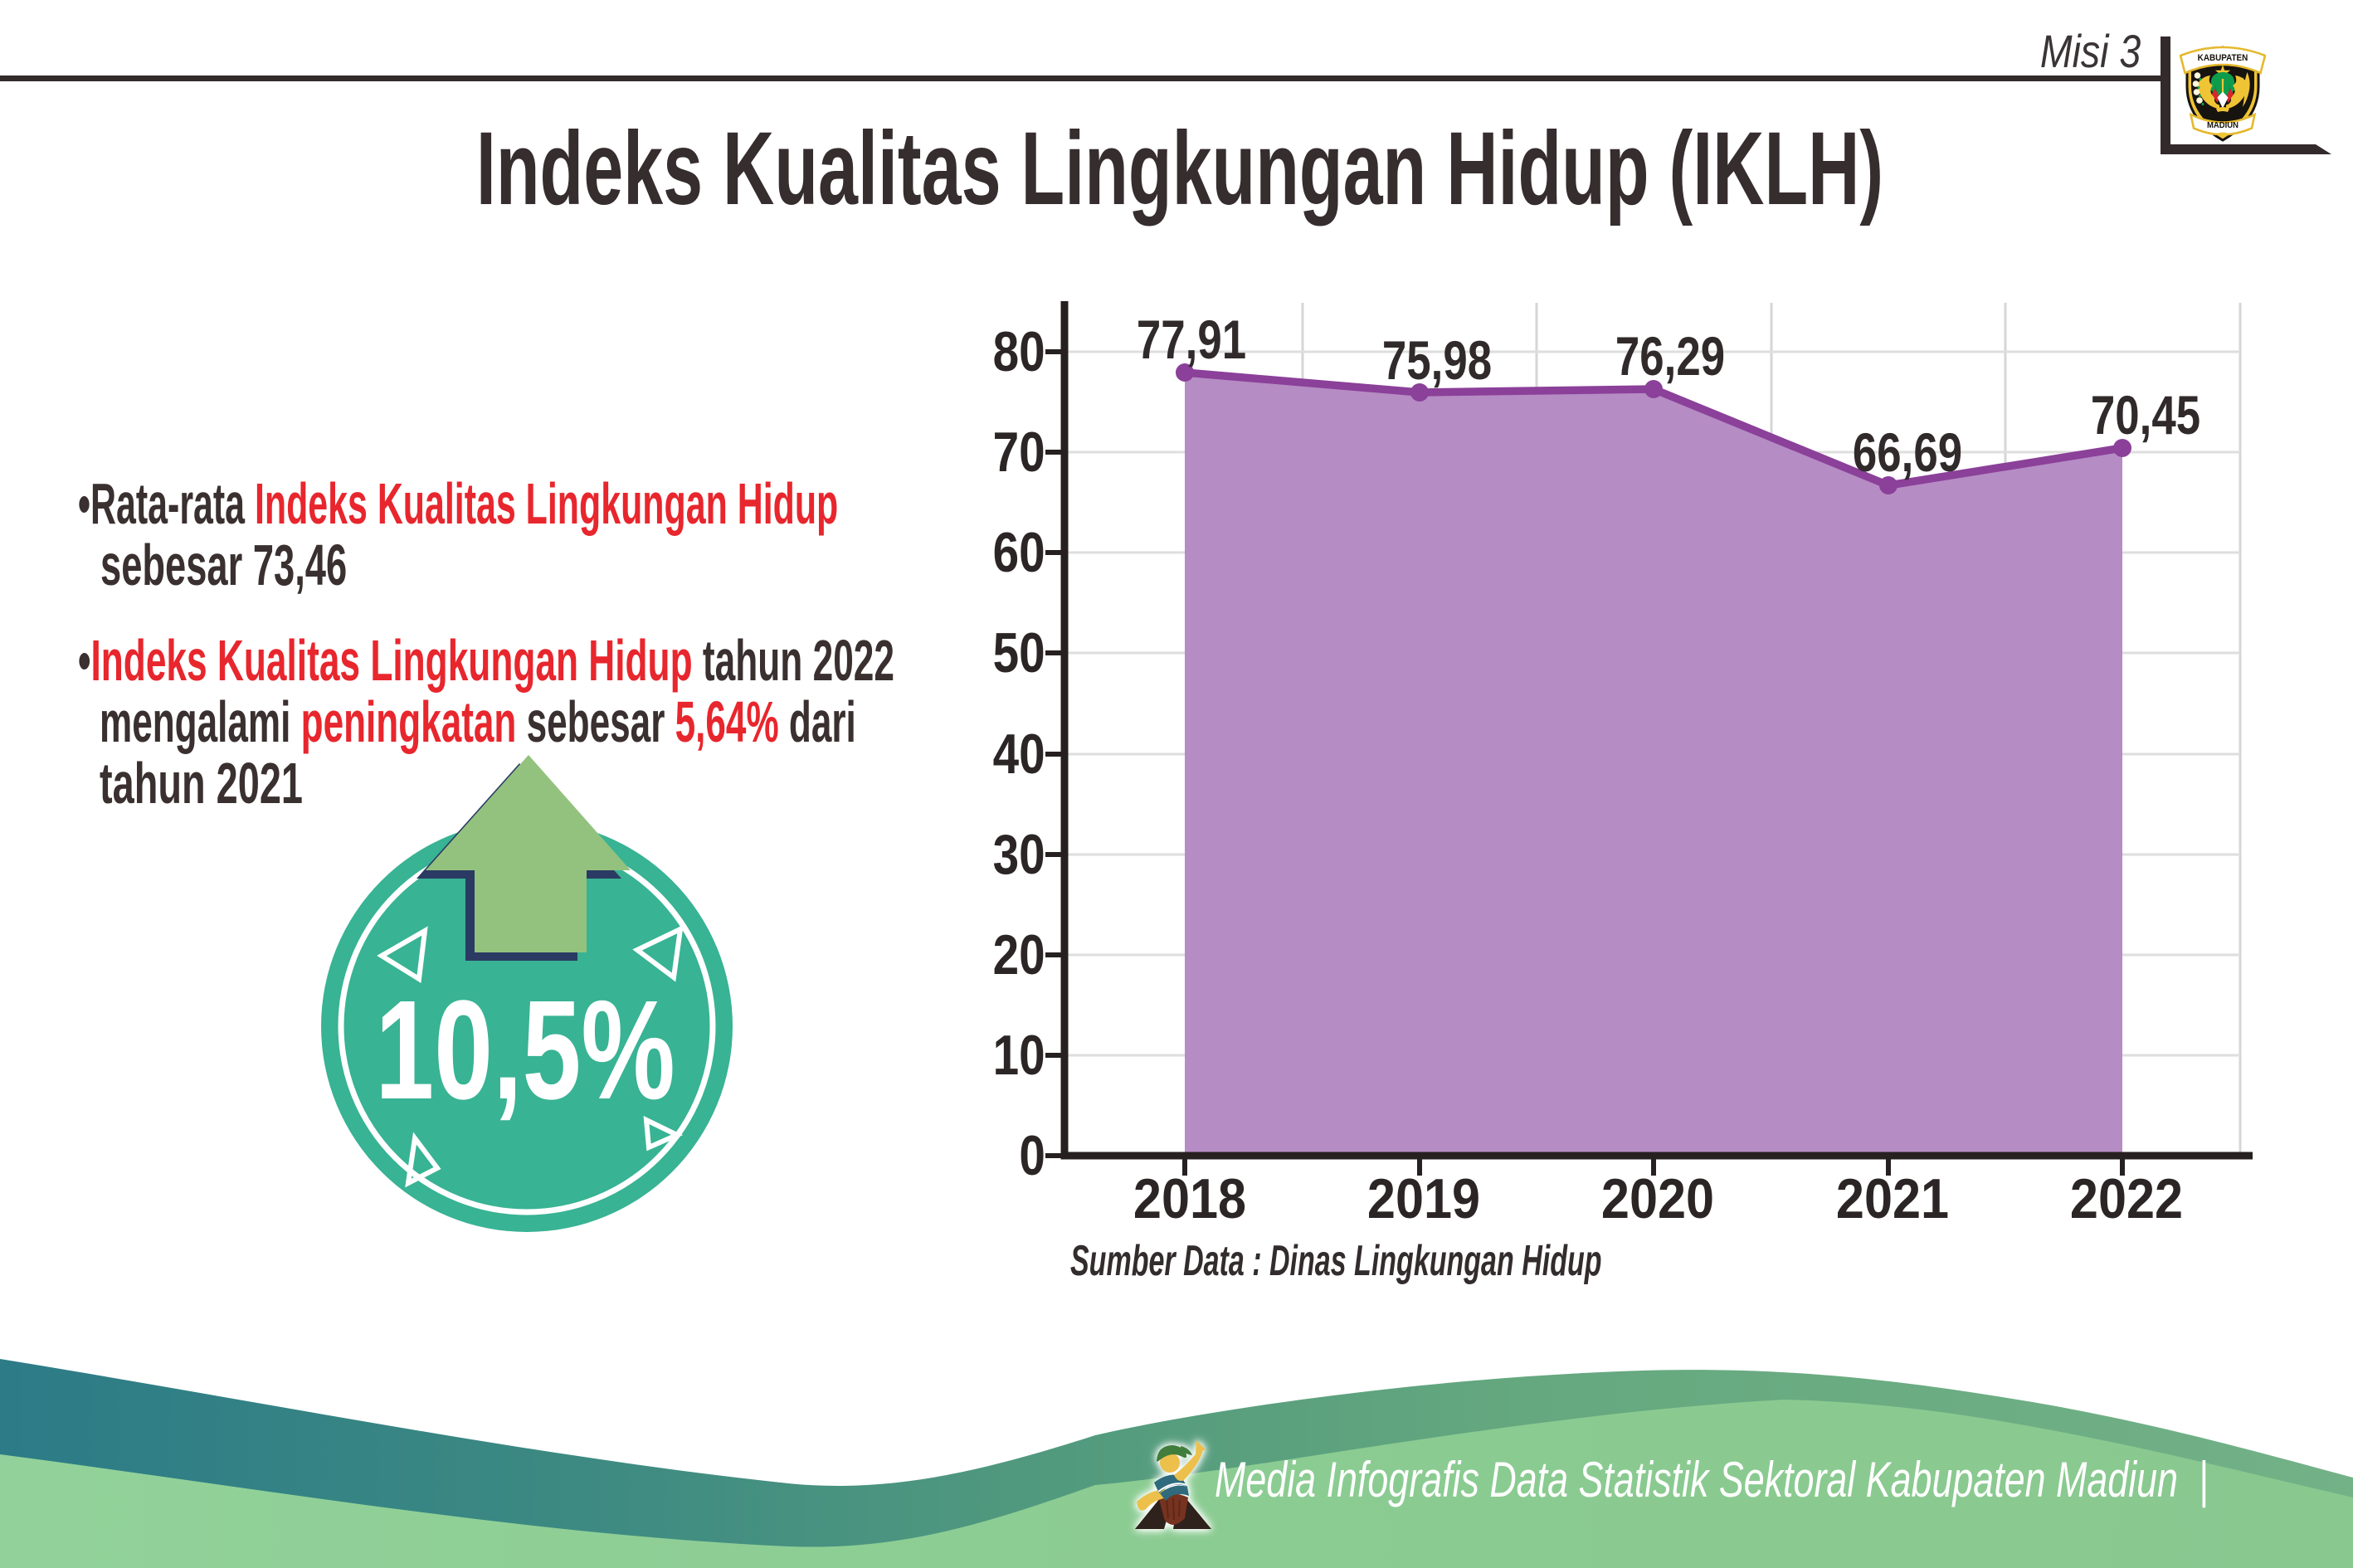  What do you see at coordinates (525, 1049) in the screenshot?
I see `svg-text: 10,5%` at bounding box center [525, 1049].